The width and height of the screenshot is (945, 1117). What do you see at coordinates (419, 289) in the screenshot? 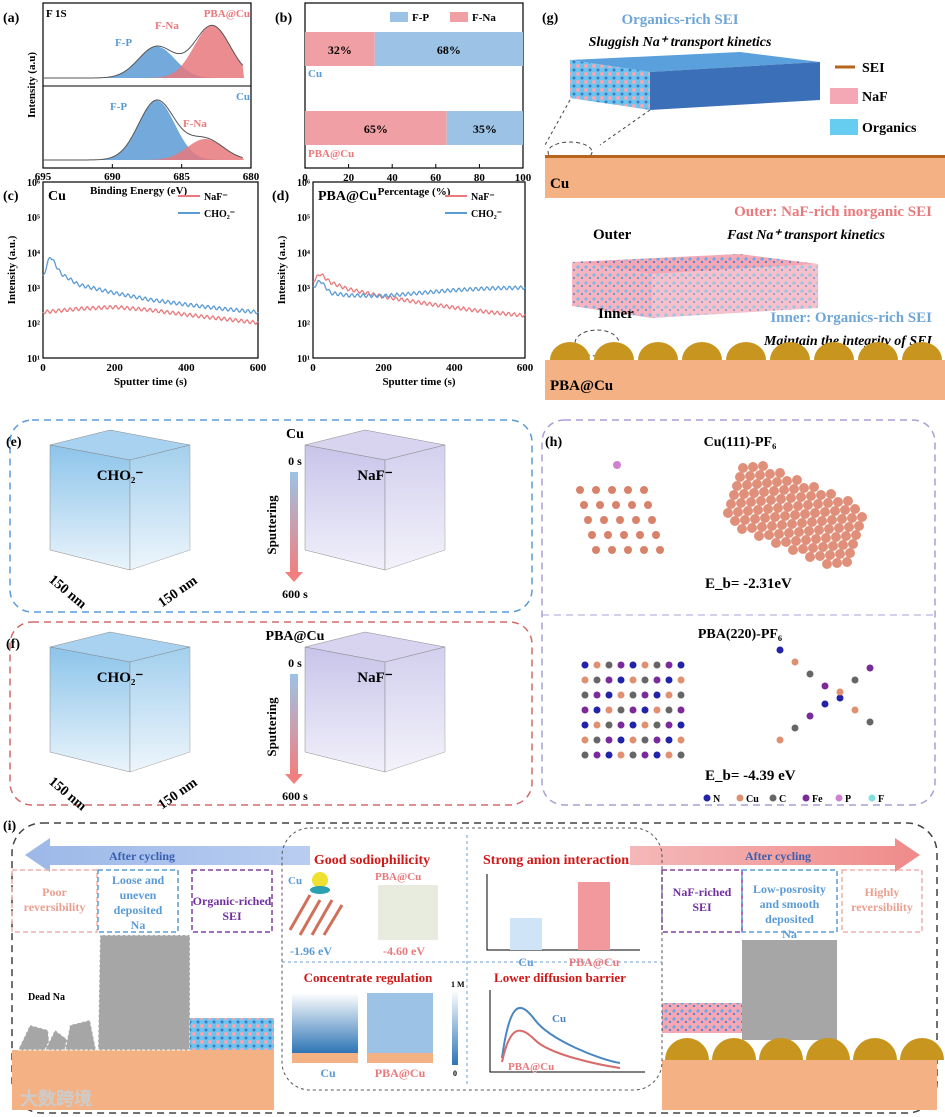
I see `series-line` at bounding box center [419, 289].